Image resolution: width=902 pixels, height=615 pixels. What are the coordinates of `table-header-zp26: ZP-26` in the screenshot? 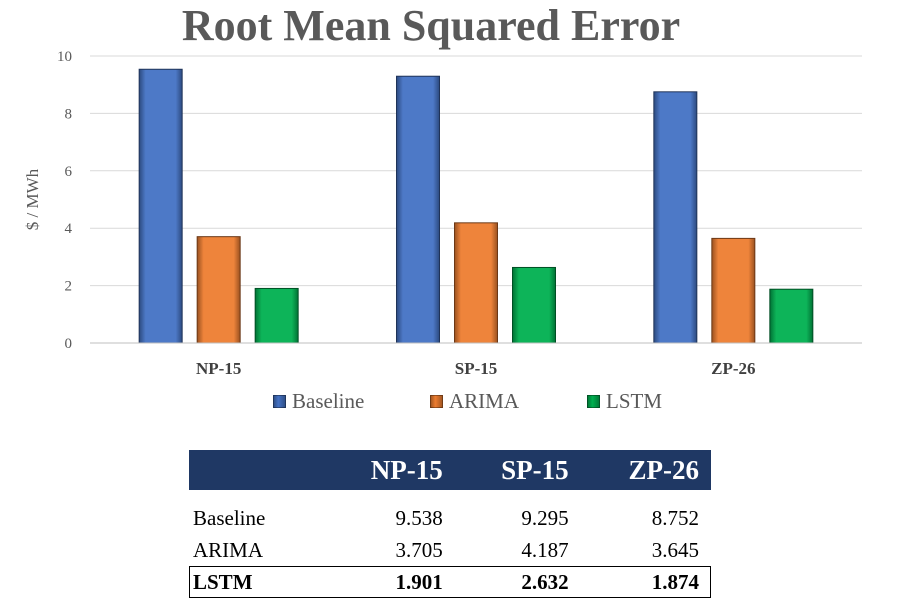 It's located at (664, 469).